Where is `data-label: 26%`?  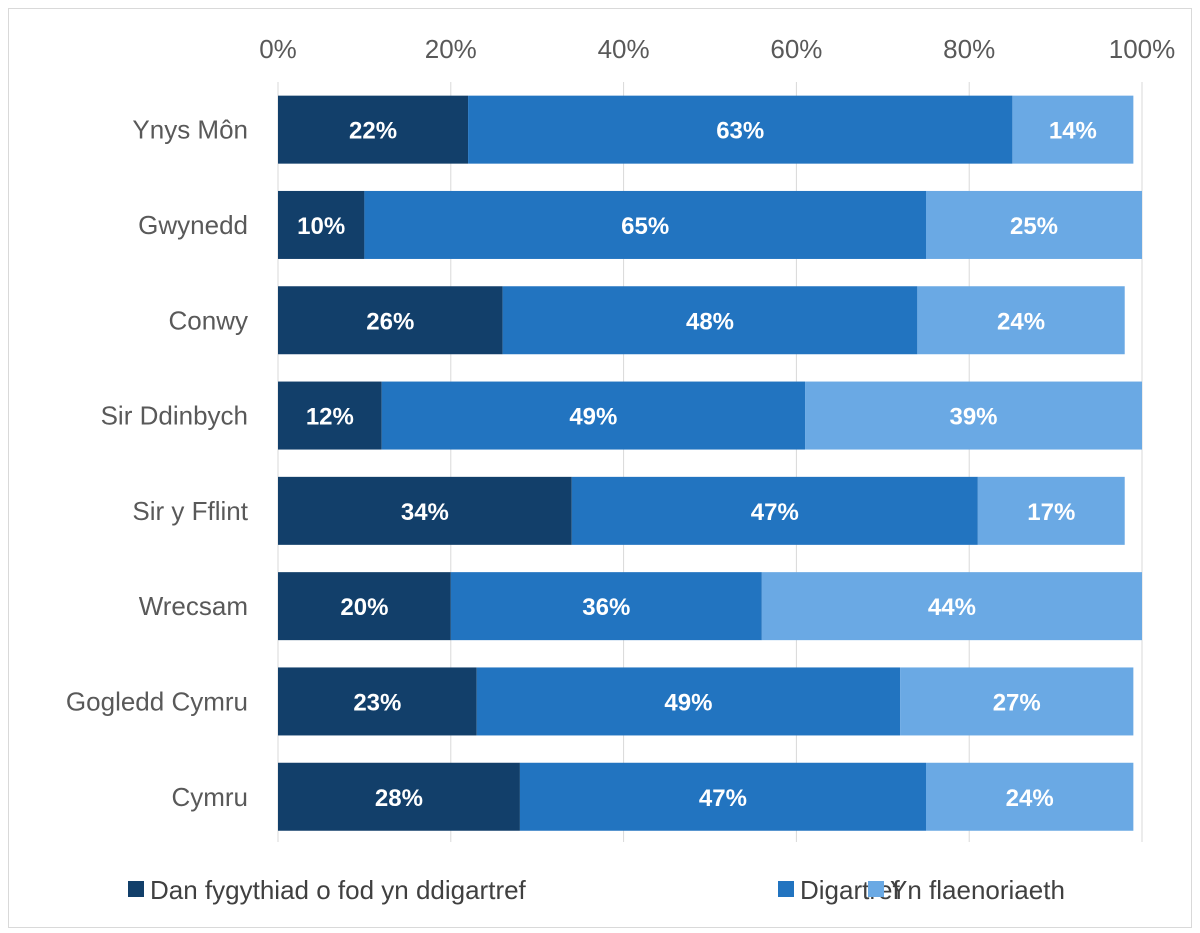
data-label: 26% is located at coordinates (390, 321).